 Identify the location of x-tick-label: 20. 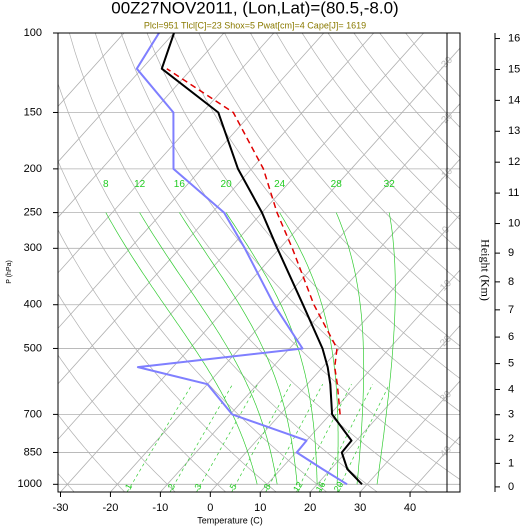
(310, 508).